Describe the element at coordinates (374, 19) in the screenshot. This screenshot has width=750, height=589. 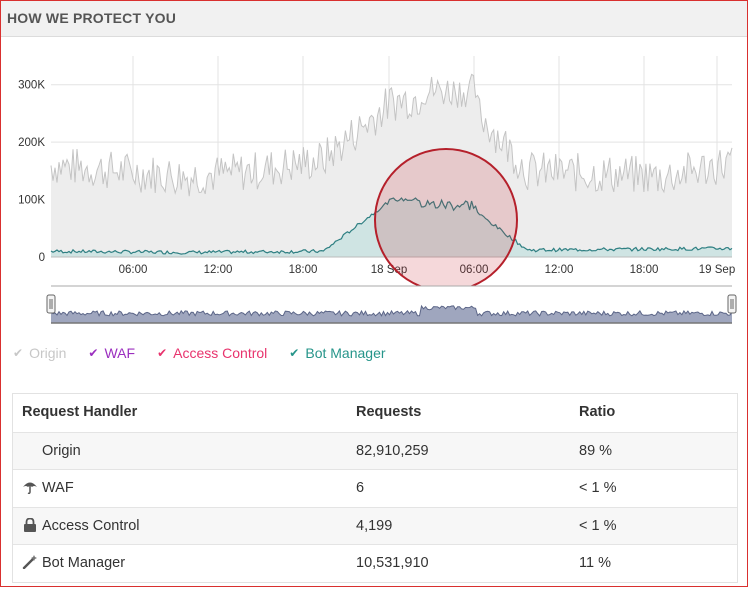
I see `panel-header: HOW WE PROTECT YOU` at that location.